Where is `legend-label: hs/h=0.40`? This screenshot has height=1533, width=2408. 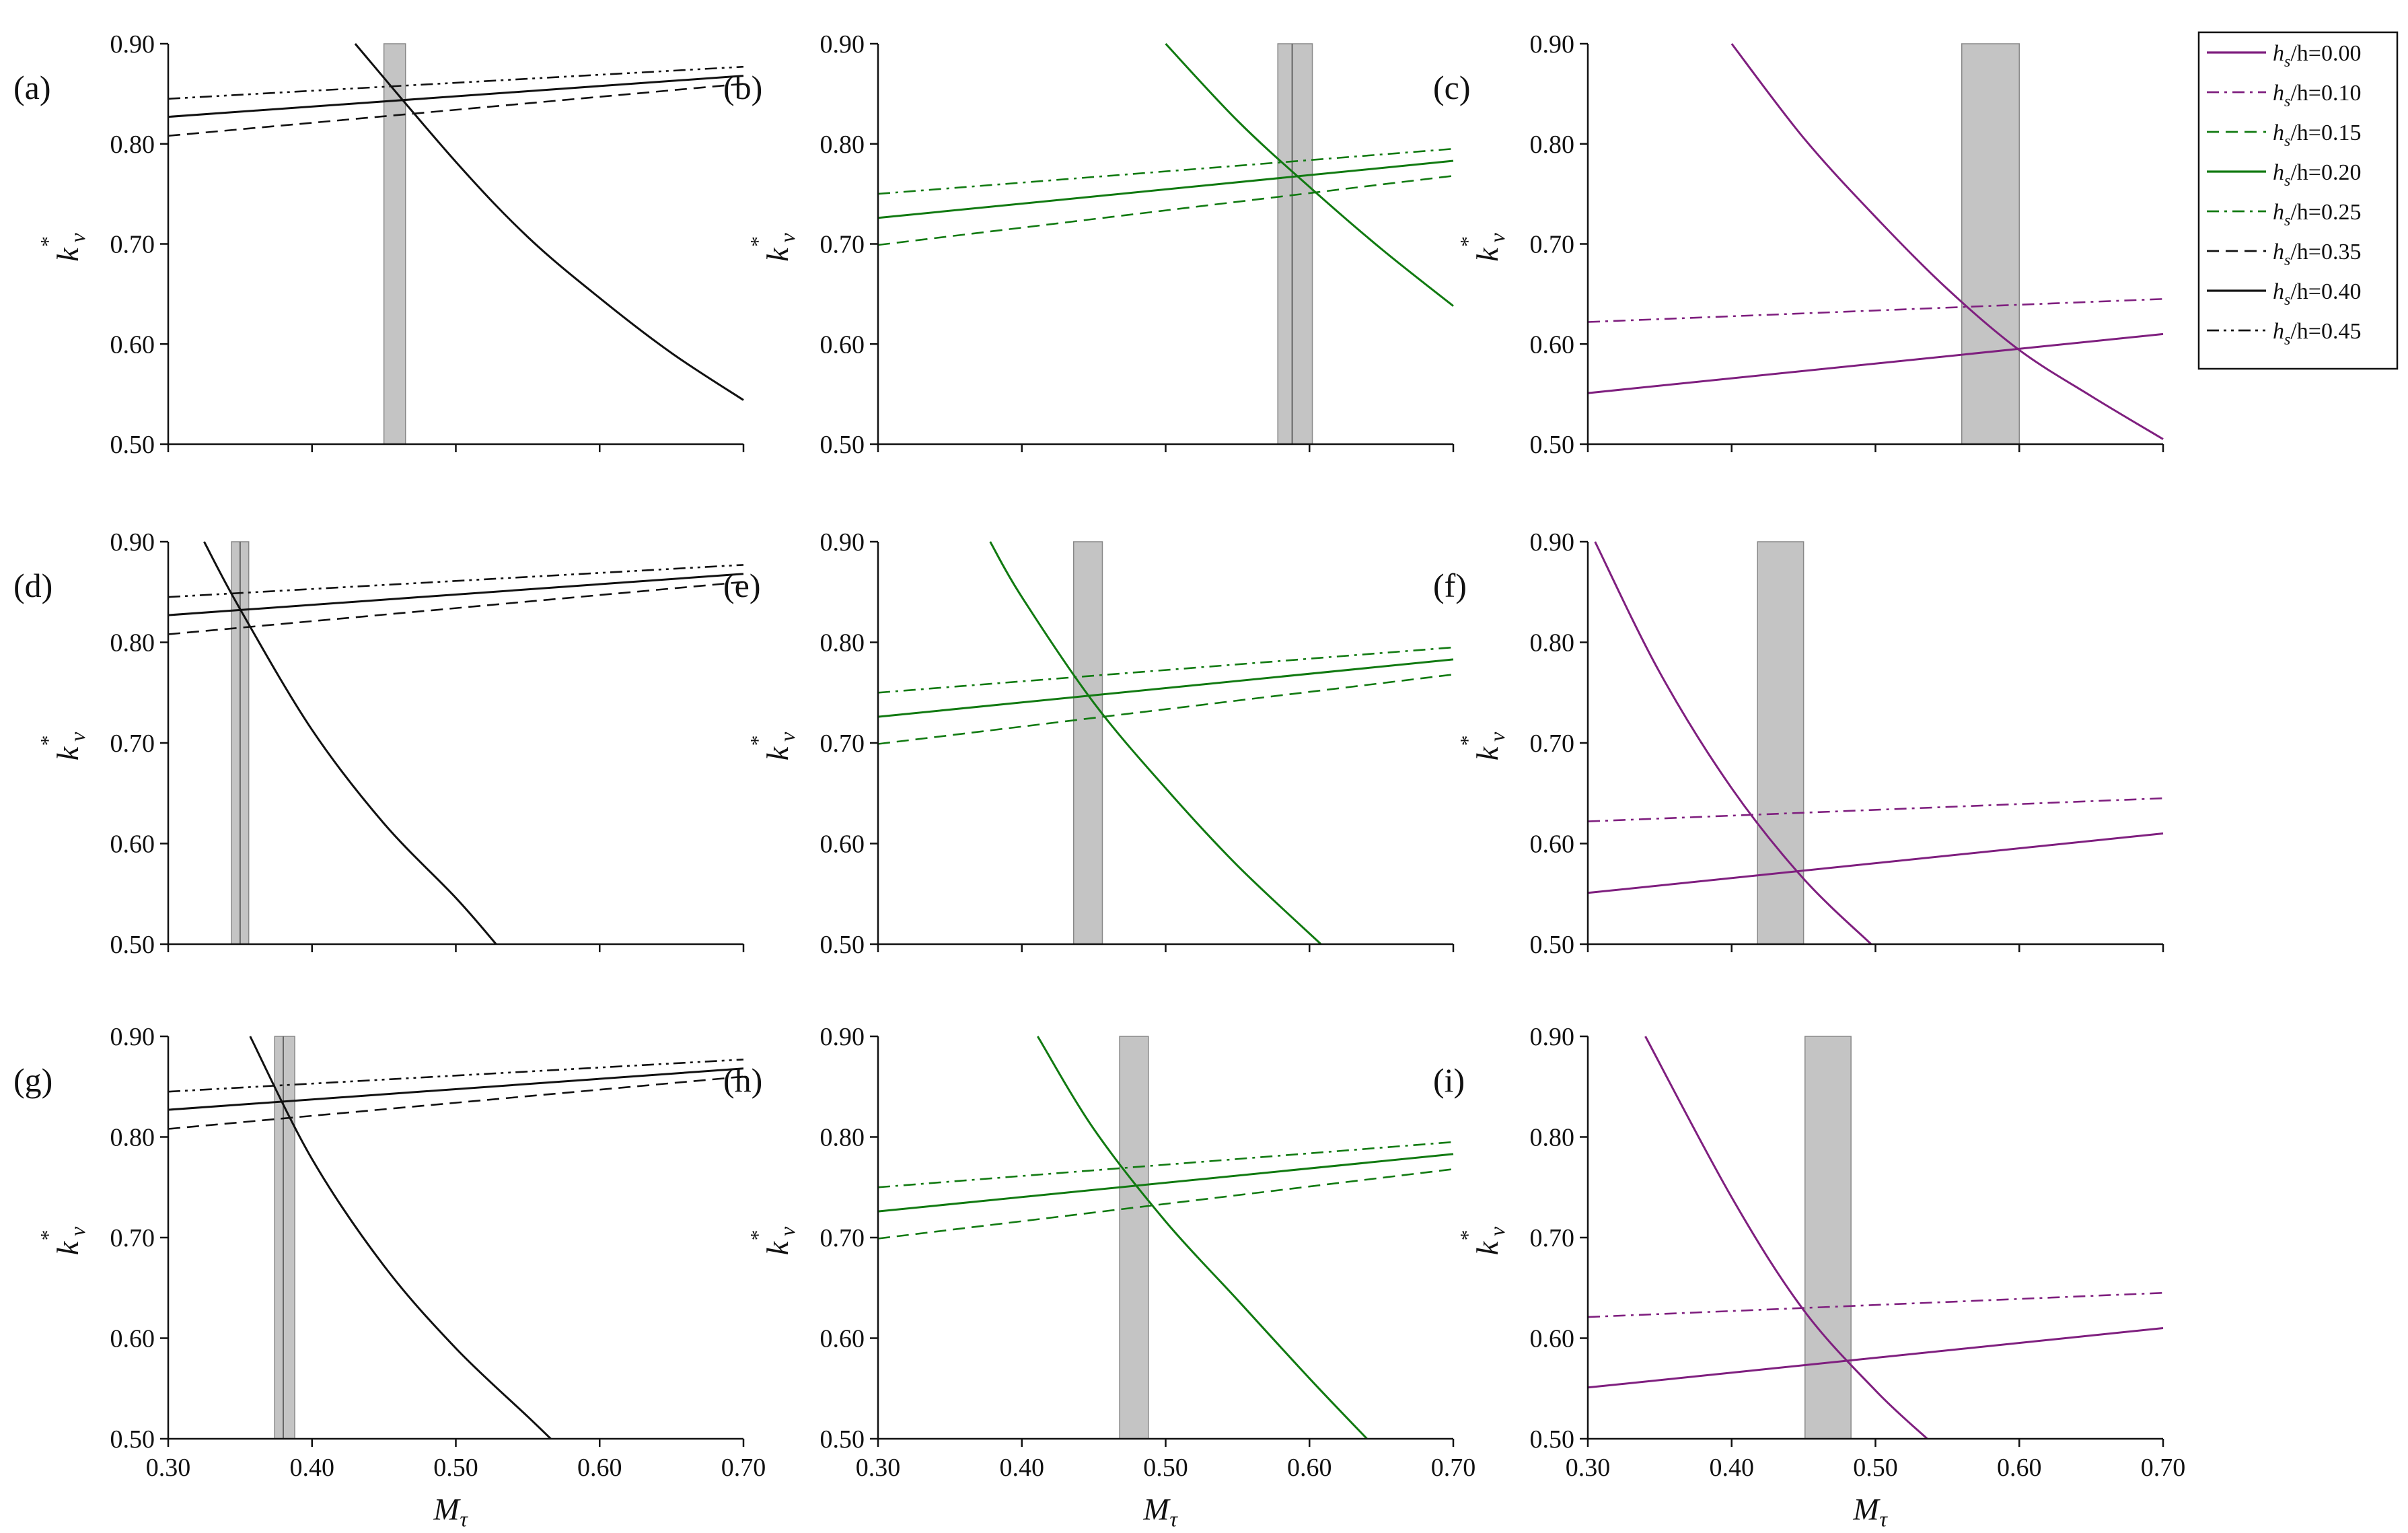 legend-label: hs/h=0.40 is located at coordinates (2317, 294).